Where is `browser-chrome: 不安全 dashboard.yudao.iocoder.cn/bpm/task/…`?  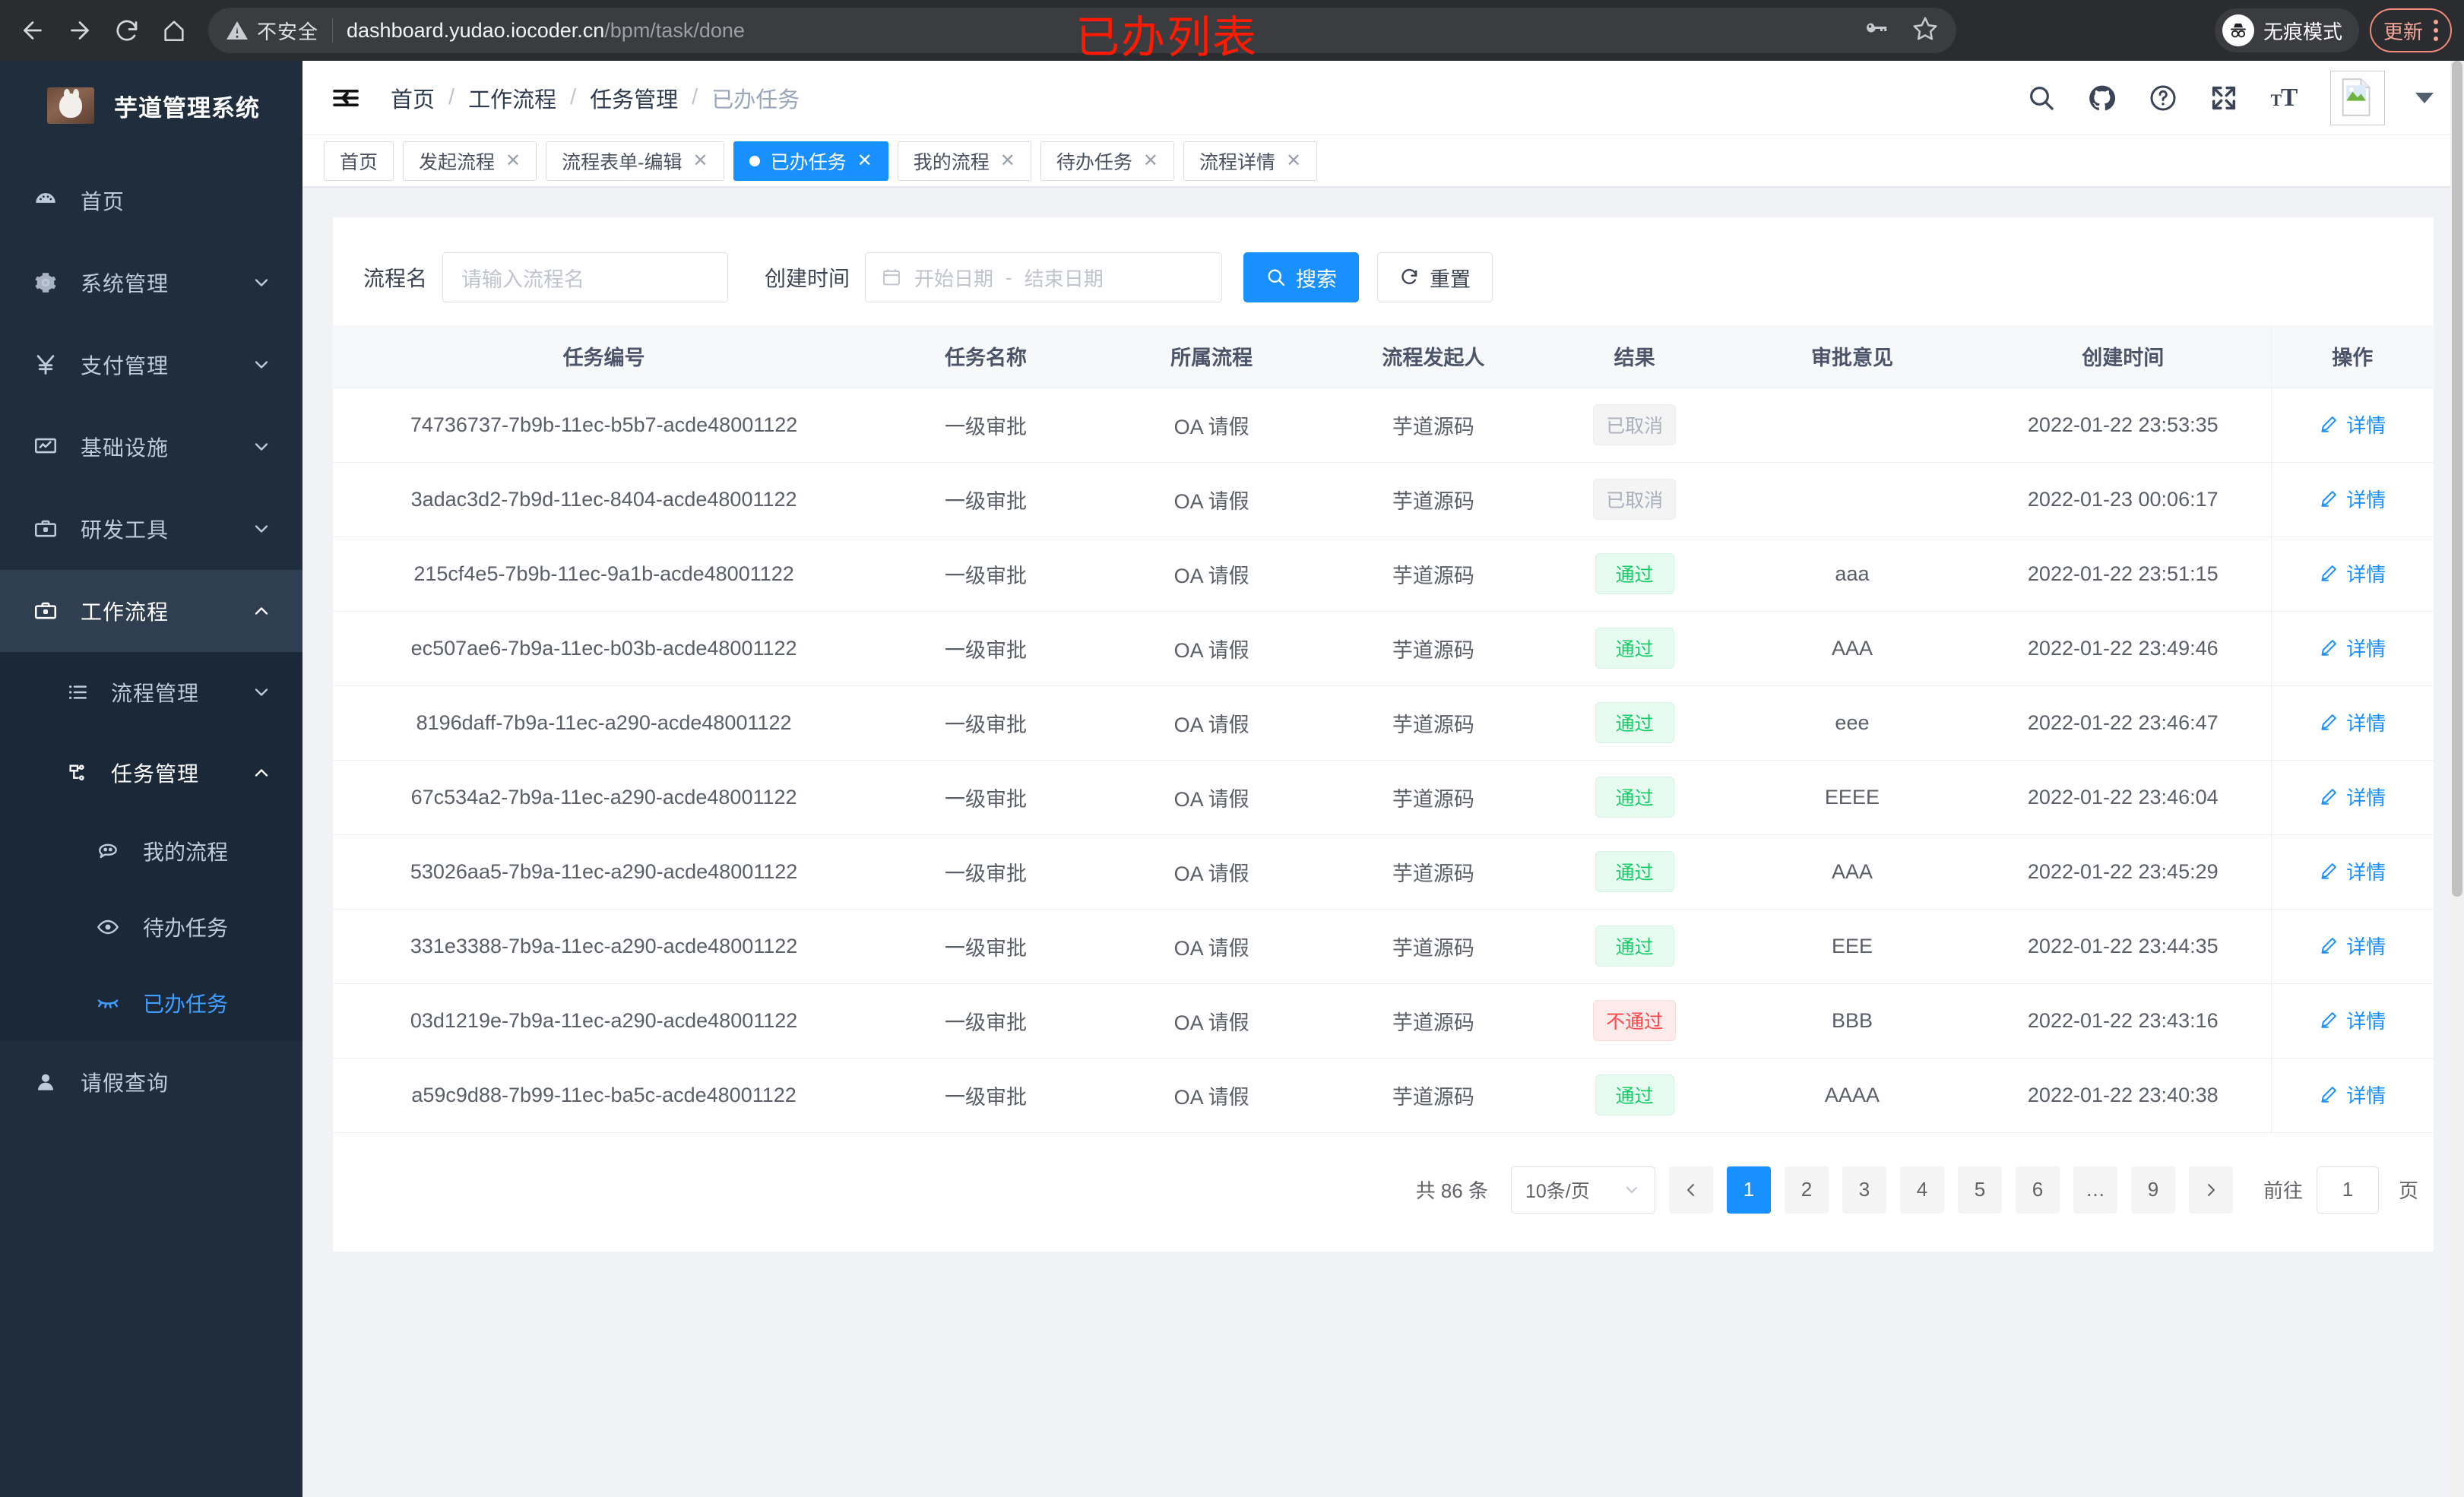 browser-chrome: 不安全 dashboard.yudao.iocoder.cn/bpm/task/… is located at coordinates (1232, 30).